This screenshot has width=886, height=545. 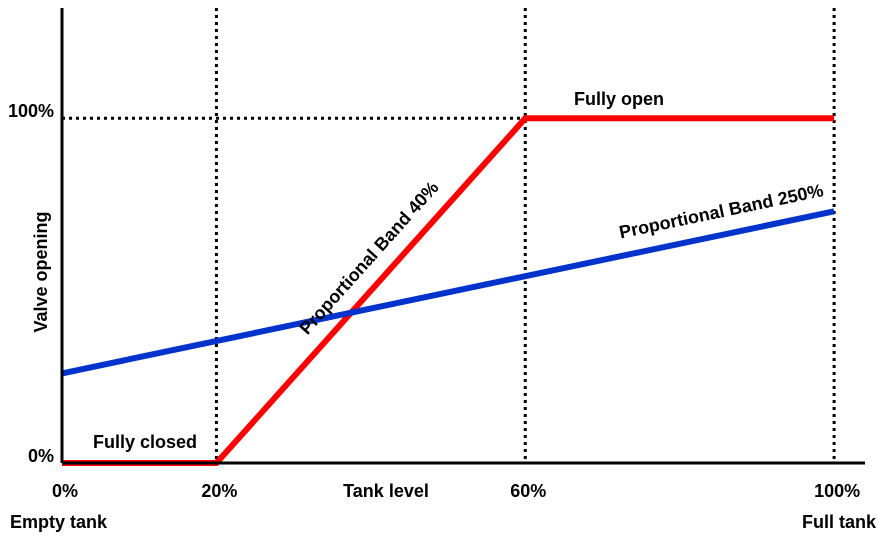 What do you see at coordinates (837, 491) in the screenshot?
I see `x-tick-label: 100%` at bounding box center [837, 491].